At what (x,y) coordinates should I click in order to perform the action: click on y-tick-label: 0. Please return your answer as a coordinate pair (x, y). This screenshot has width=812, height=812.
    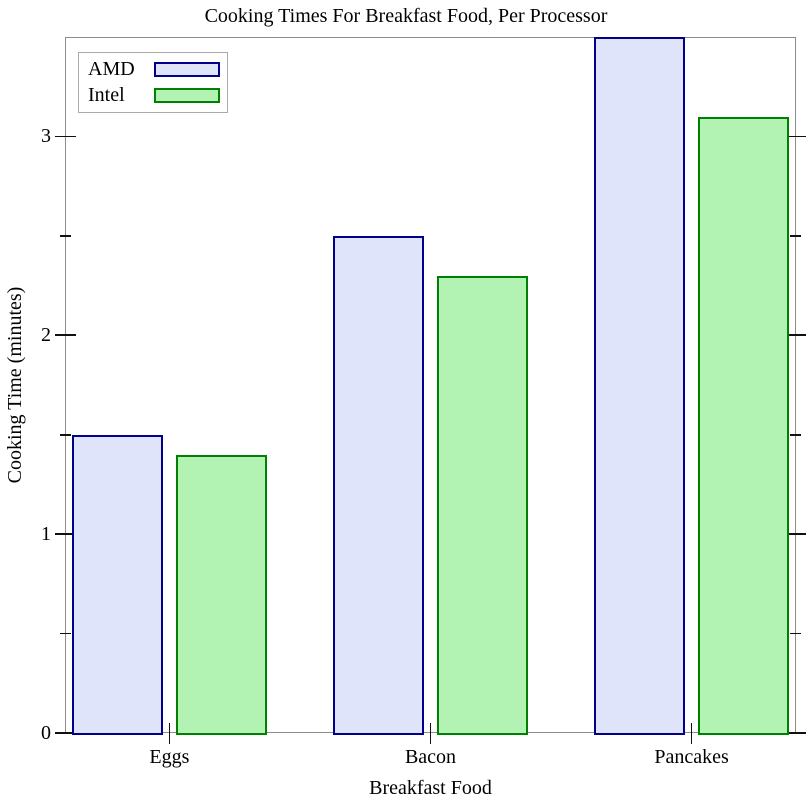
    Looking at the image, I should click on (46, 733).